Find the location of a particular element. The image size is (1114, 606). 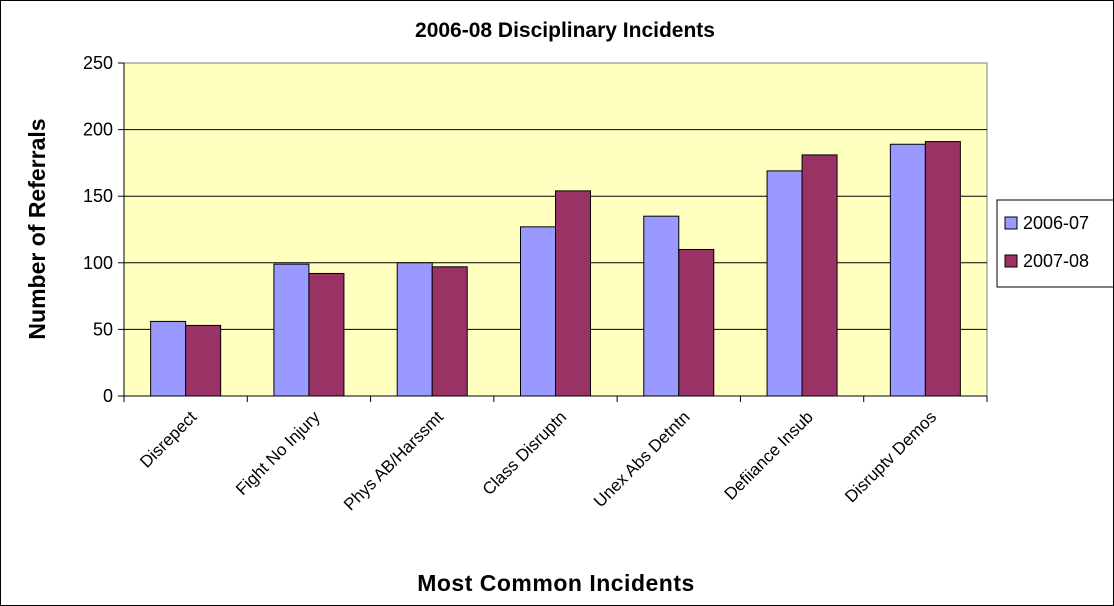

y-tick-label: 200 is located at coordinates (98, 130).